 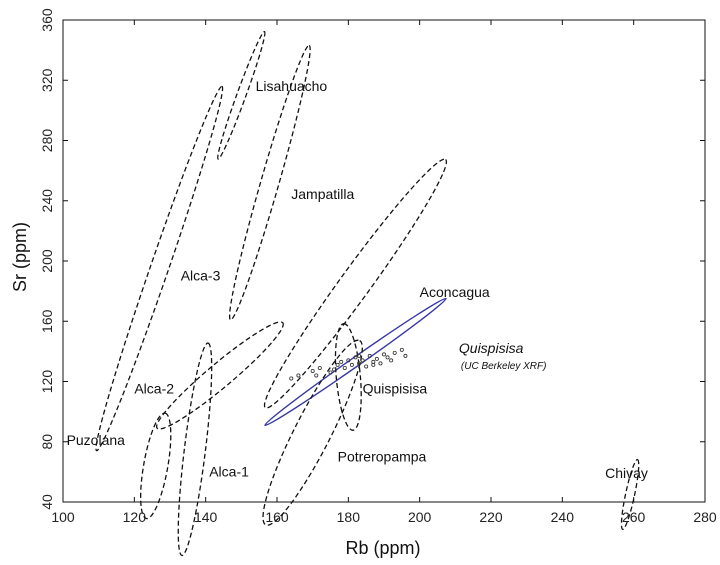 I want to click on y-tick-label: 40, so click(x=47, y=502).